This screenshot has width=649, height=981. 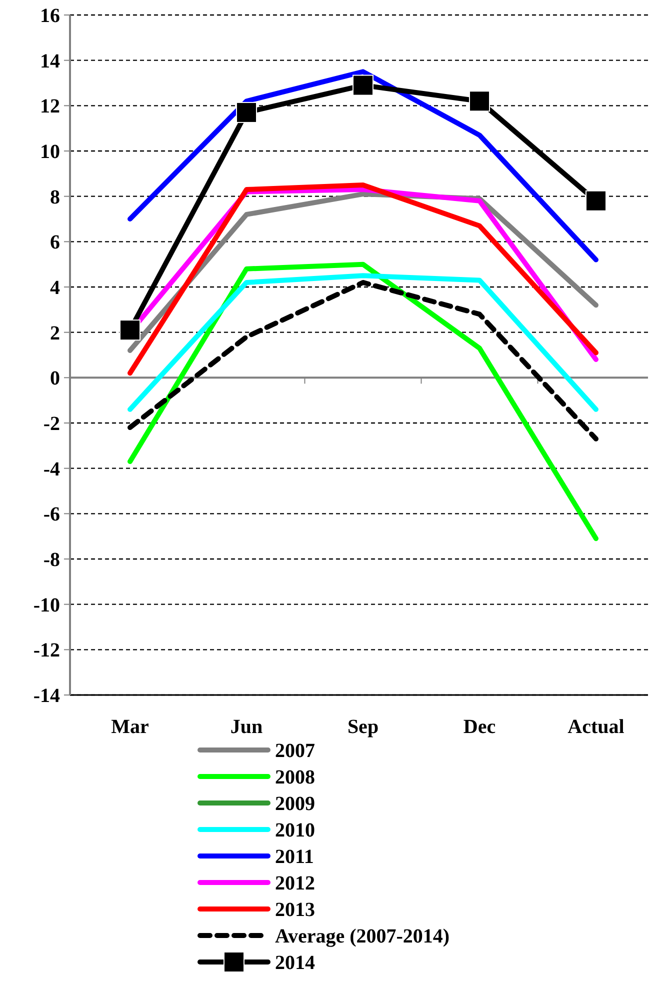 I want to click on legend-label: 2011, so click(x=294, y=857).